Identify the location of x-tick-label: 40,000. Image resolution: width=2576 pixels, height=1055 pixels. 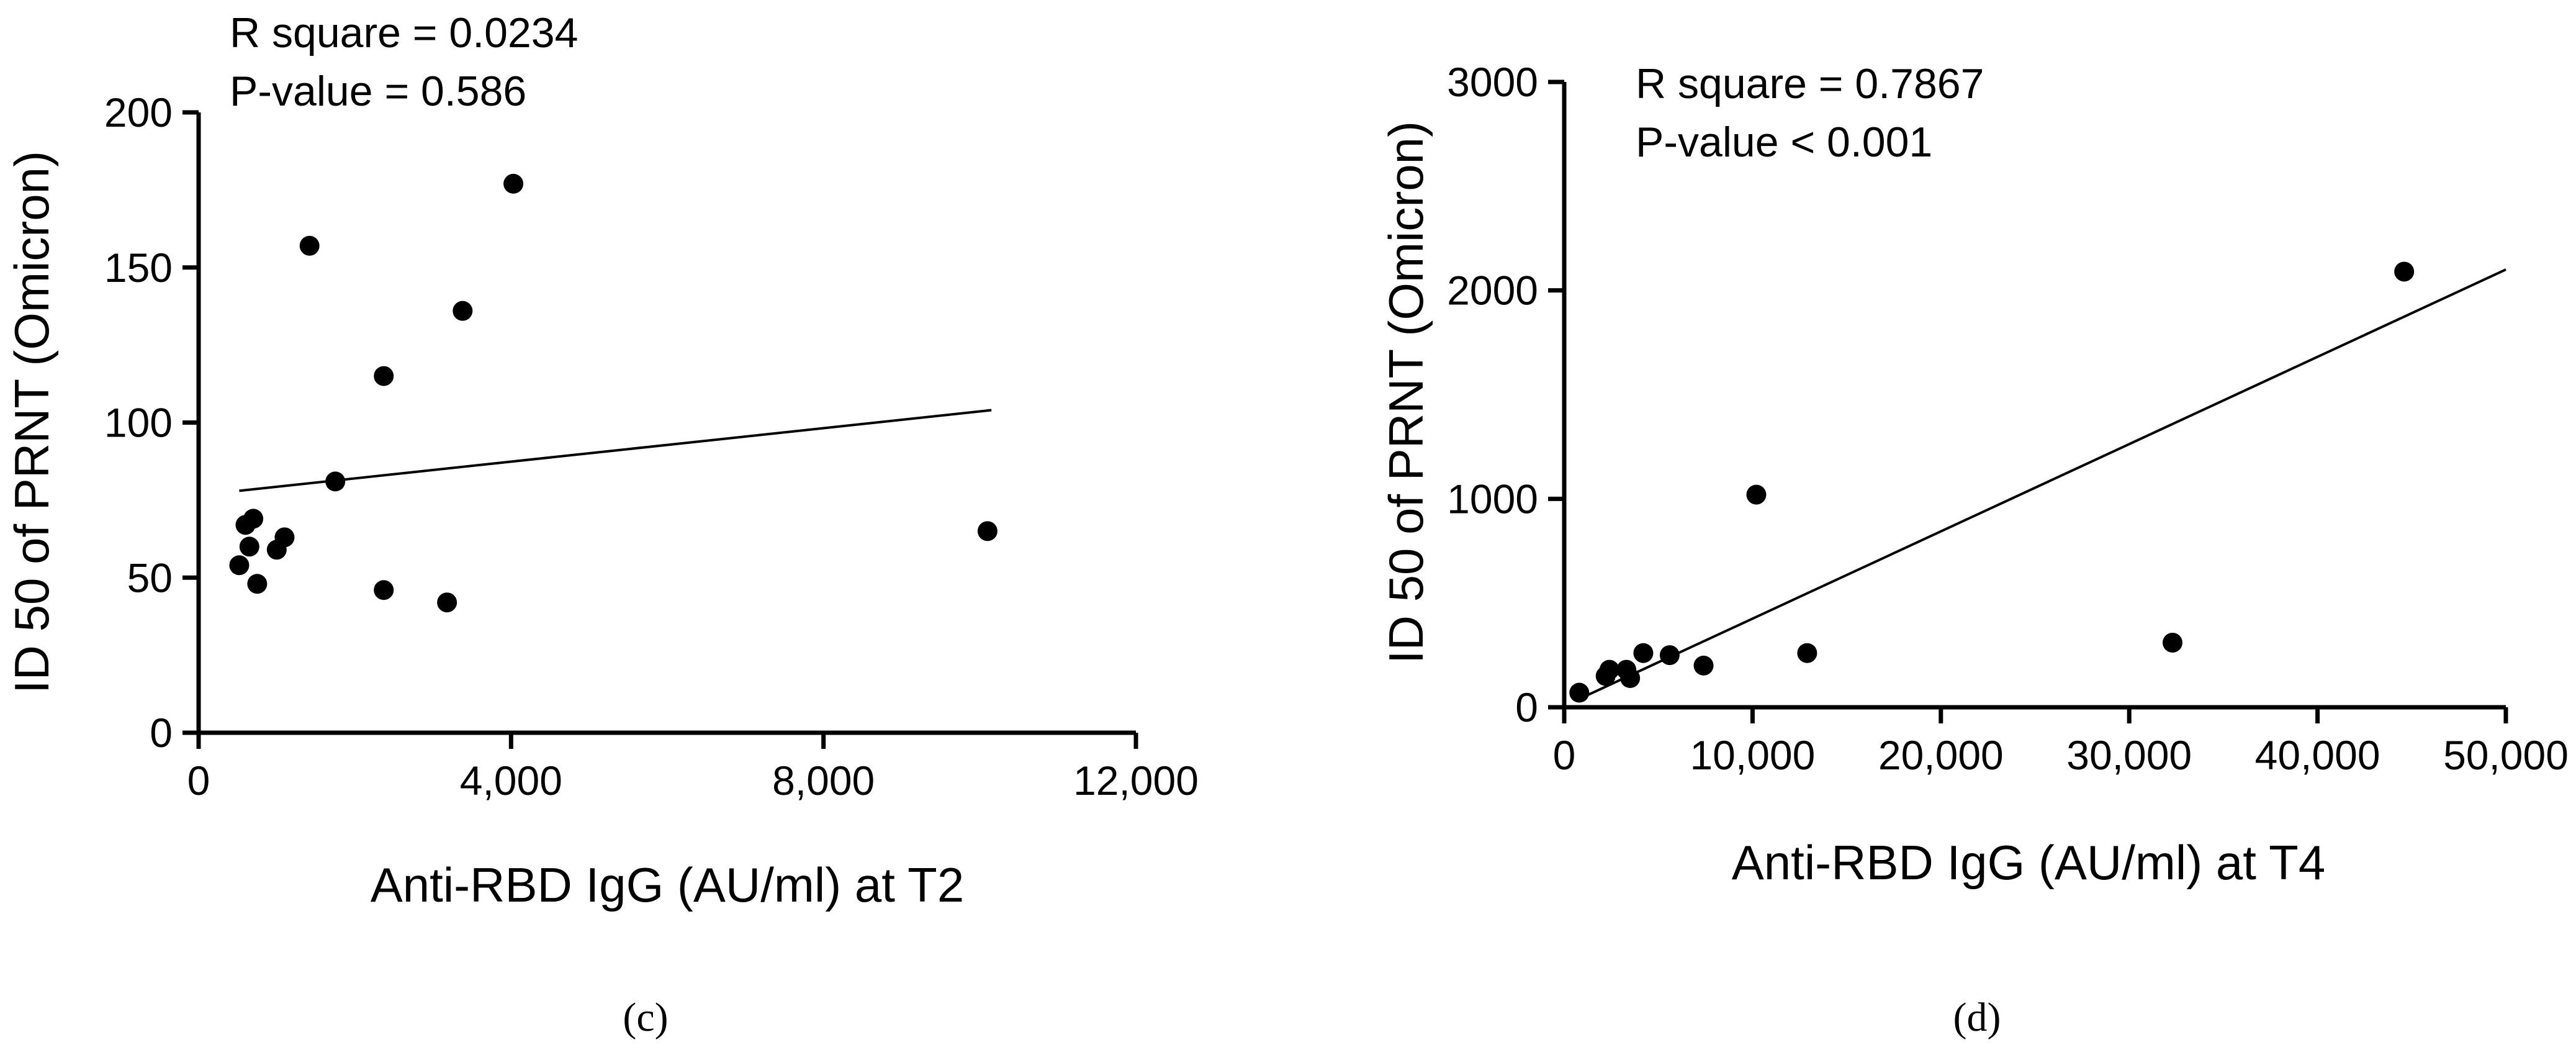
(2317, 755).